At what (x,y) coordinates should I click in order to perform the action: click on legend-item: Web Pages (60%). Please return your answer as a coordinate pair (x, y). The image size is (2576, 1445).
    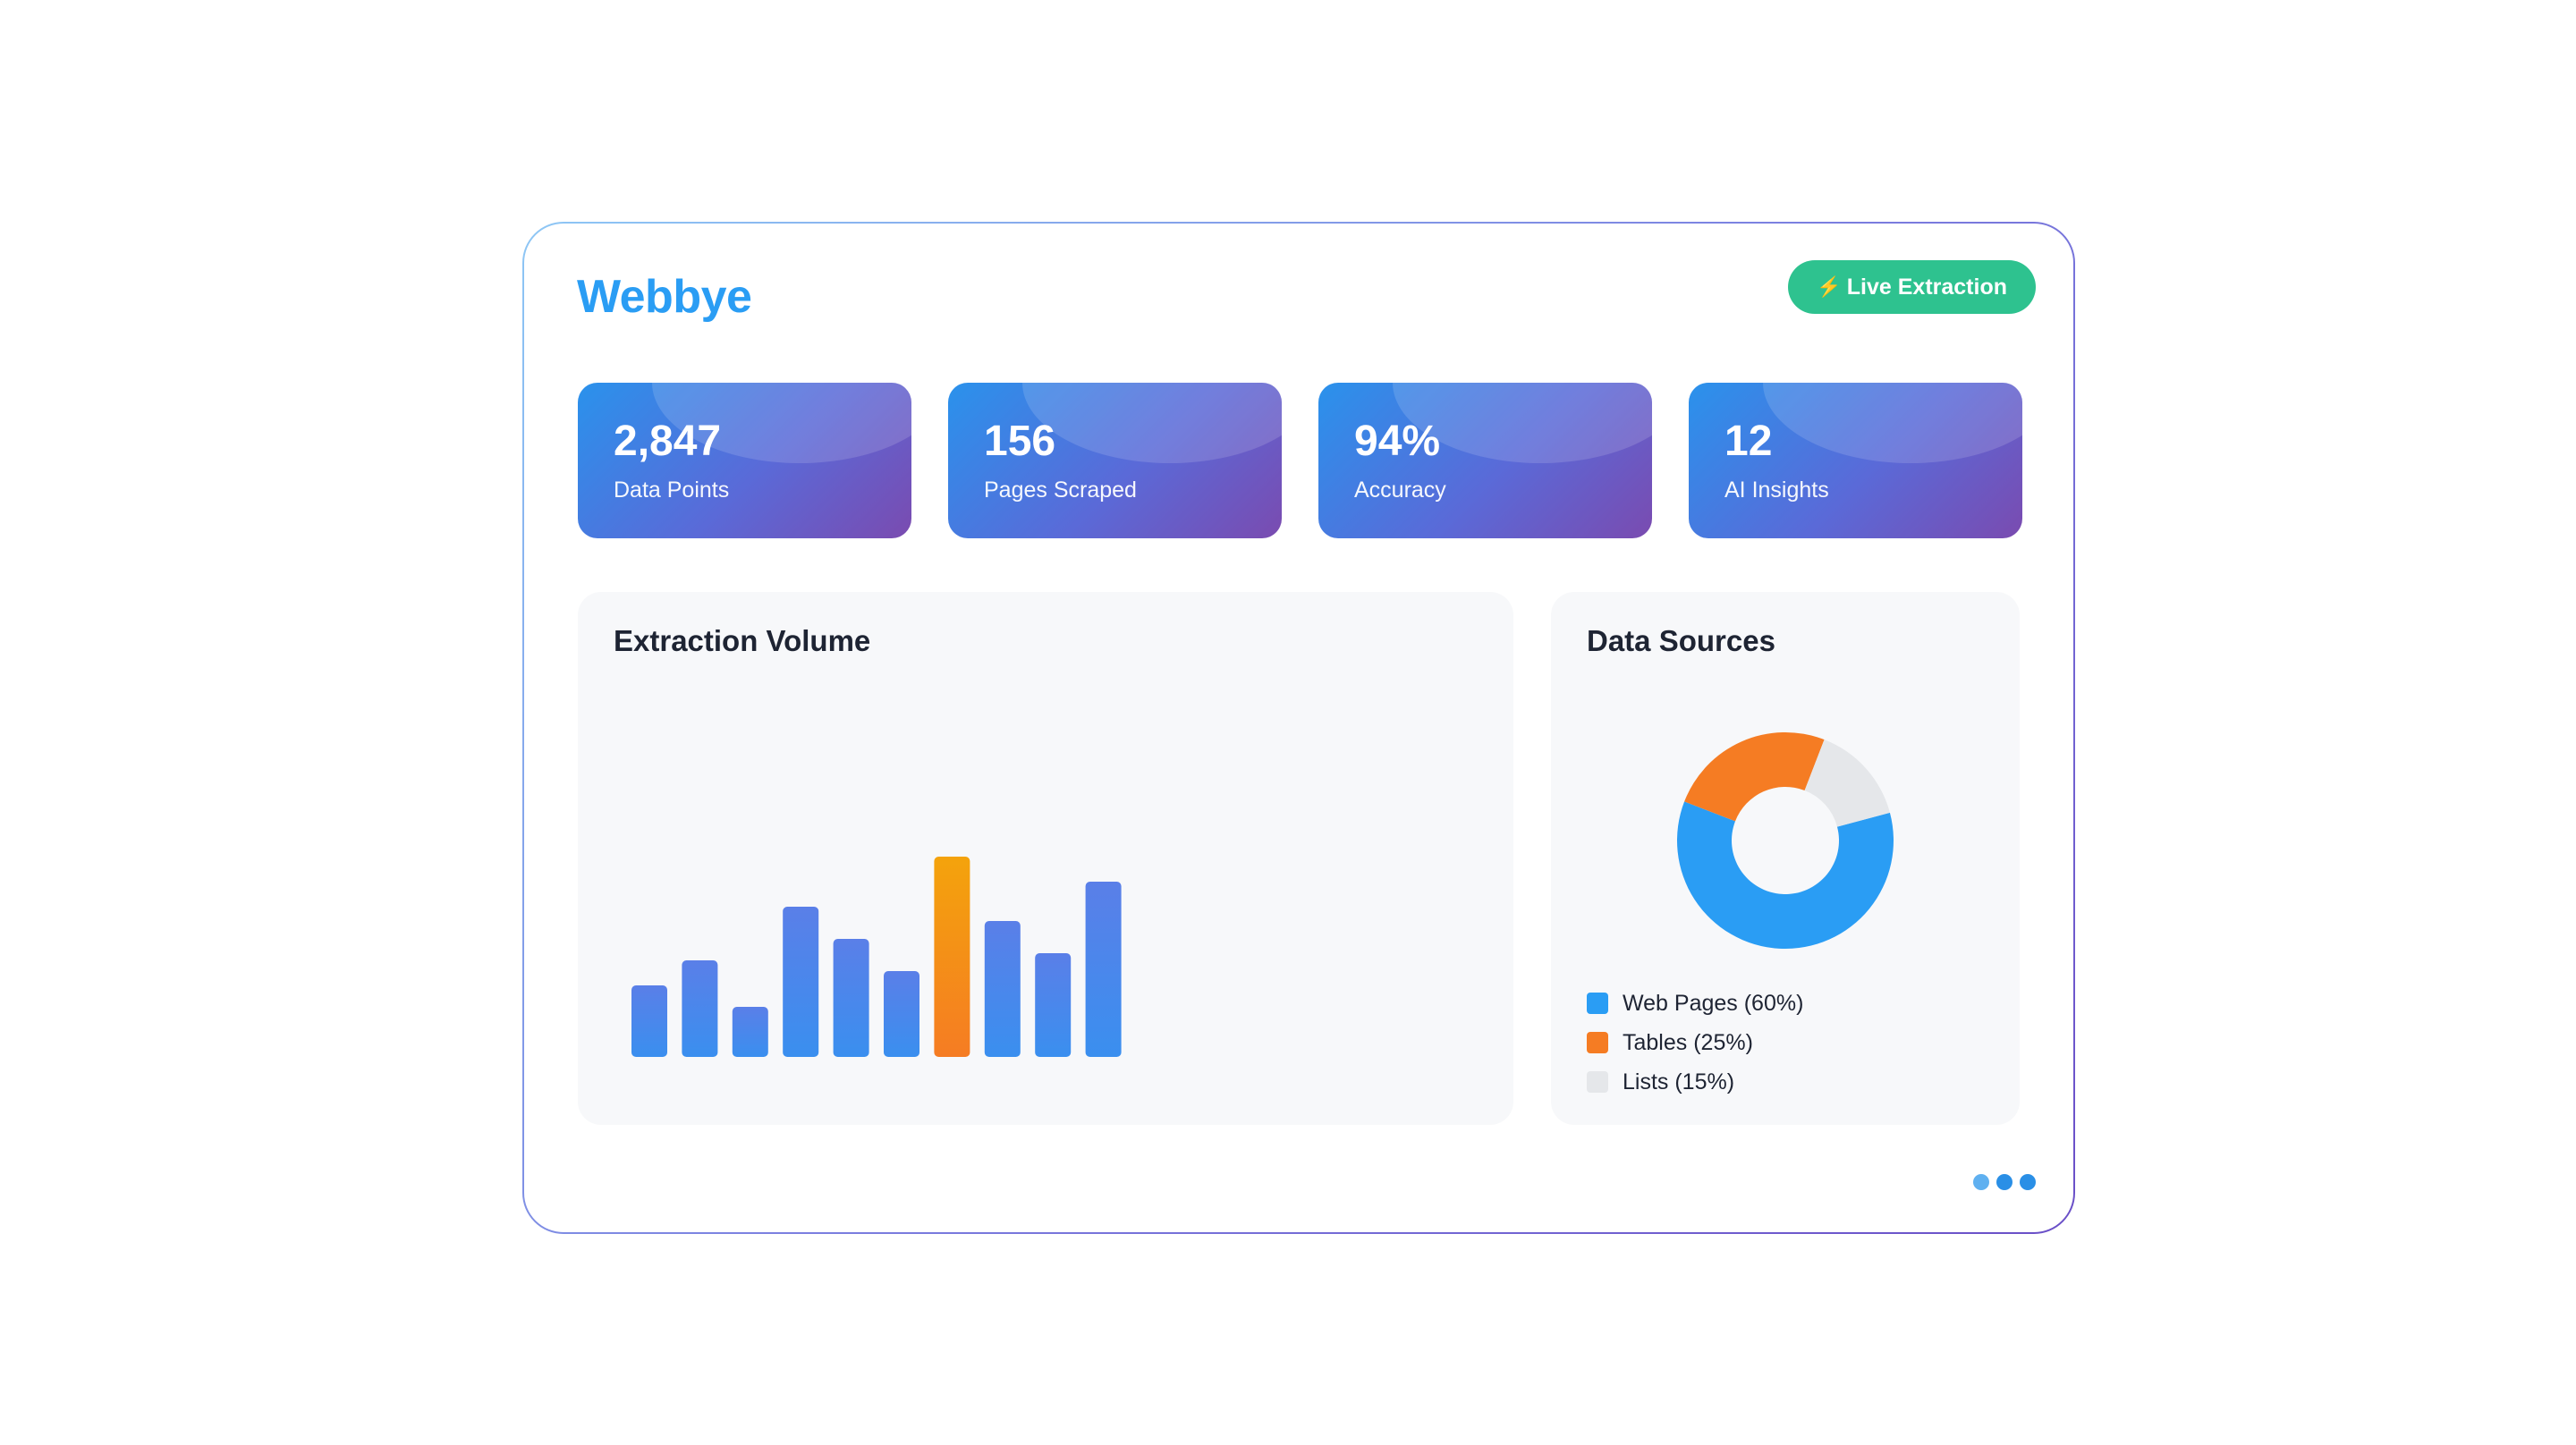
    Looking at the image, I should click on (1695, 1003).